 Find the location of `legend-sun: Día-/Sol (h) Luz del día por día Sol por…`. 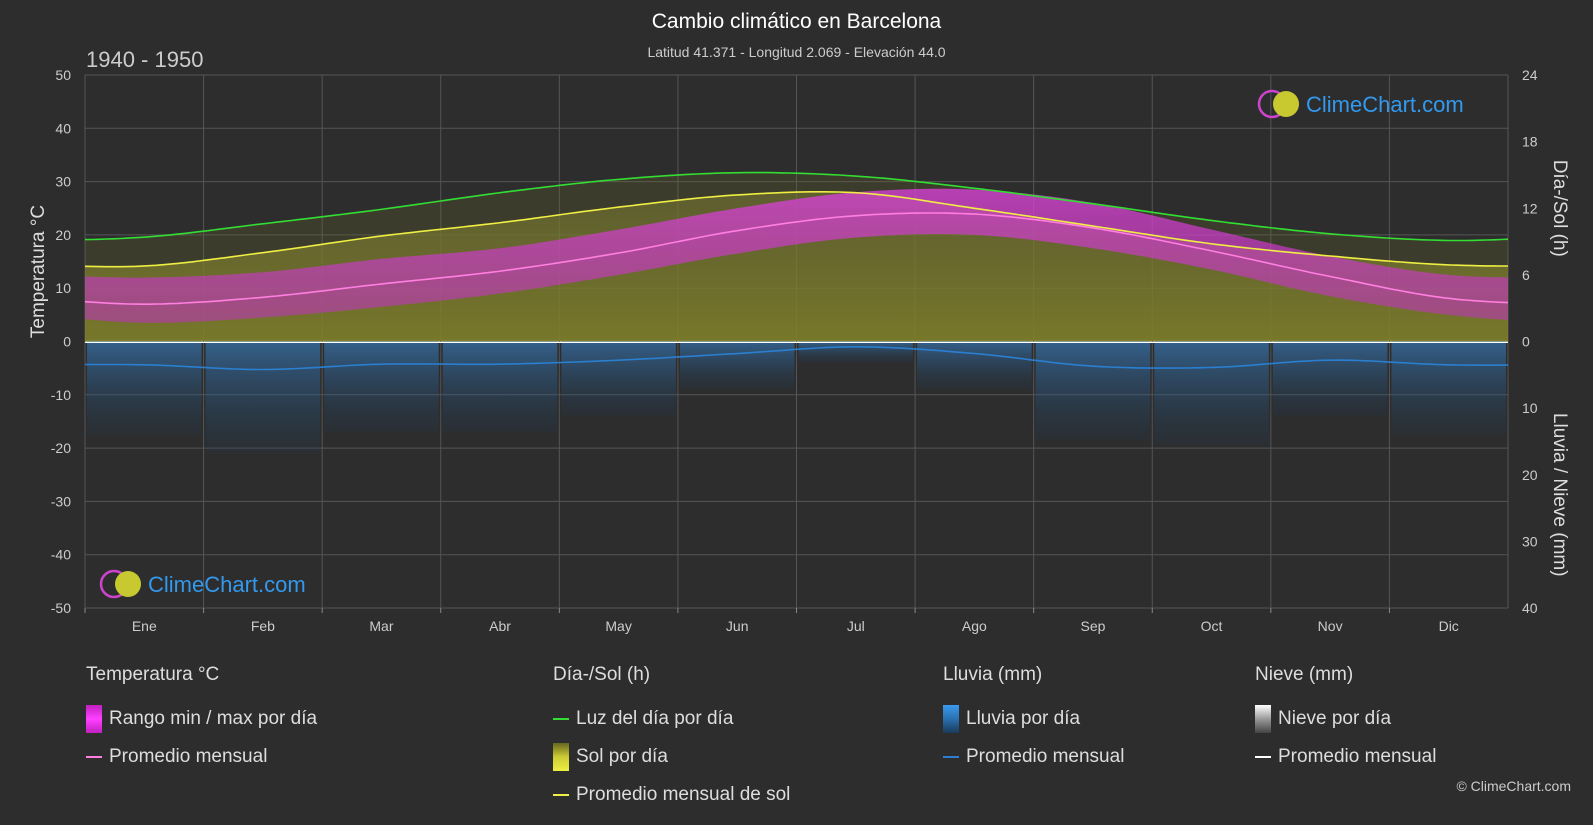

legend-sun: Día-/Sol (h) Luz del día por día Sol por… is located at coordinates (671, 739).